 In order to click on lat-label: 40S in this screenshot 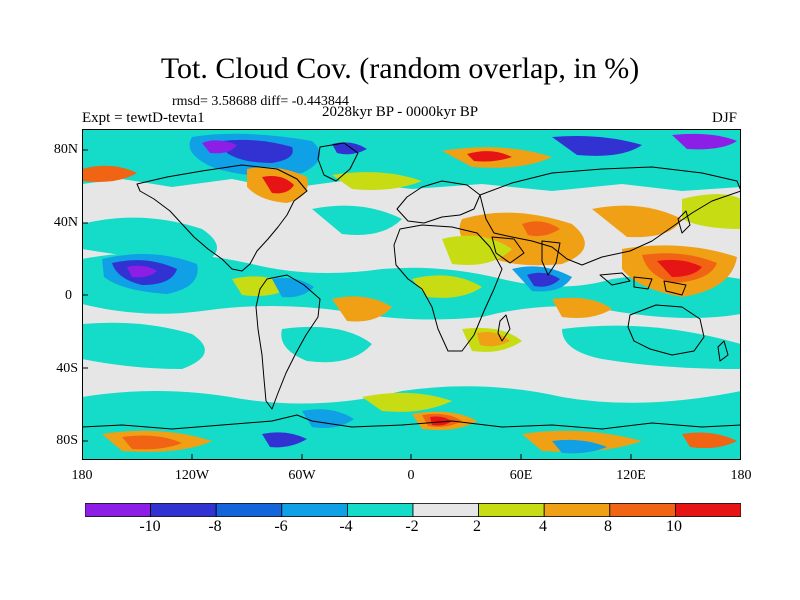, I will do `click(67, 368)`.